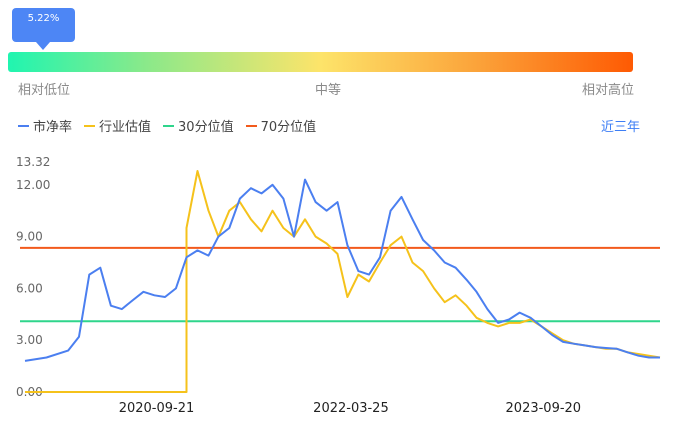 The image size is (686, 442). I want to click on legend-item-industry-pb: 行业估值, so click(117, 125).